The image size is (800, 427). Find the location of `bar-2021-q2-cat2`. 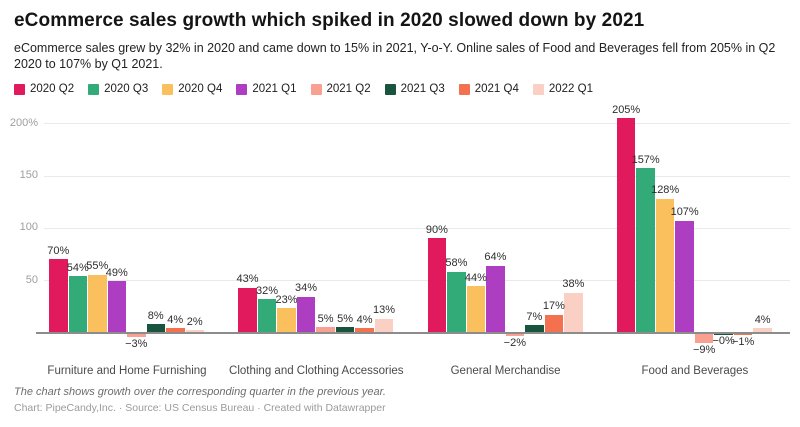

bar-2021-q2-cat2 is located at coordinates (515, 334).